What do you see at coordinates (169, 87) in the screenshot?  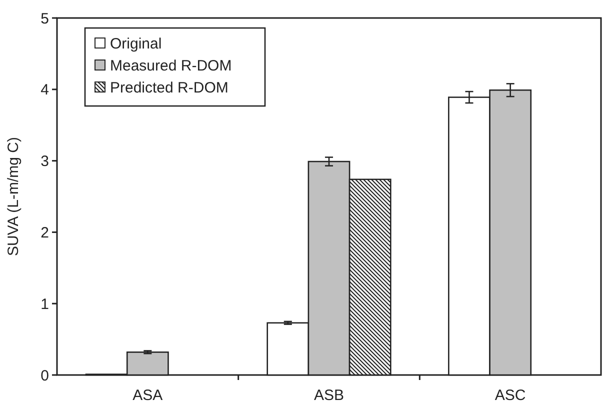 I see `legend-label: Predicted R-DOM` at bounding box center [169, 87].